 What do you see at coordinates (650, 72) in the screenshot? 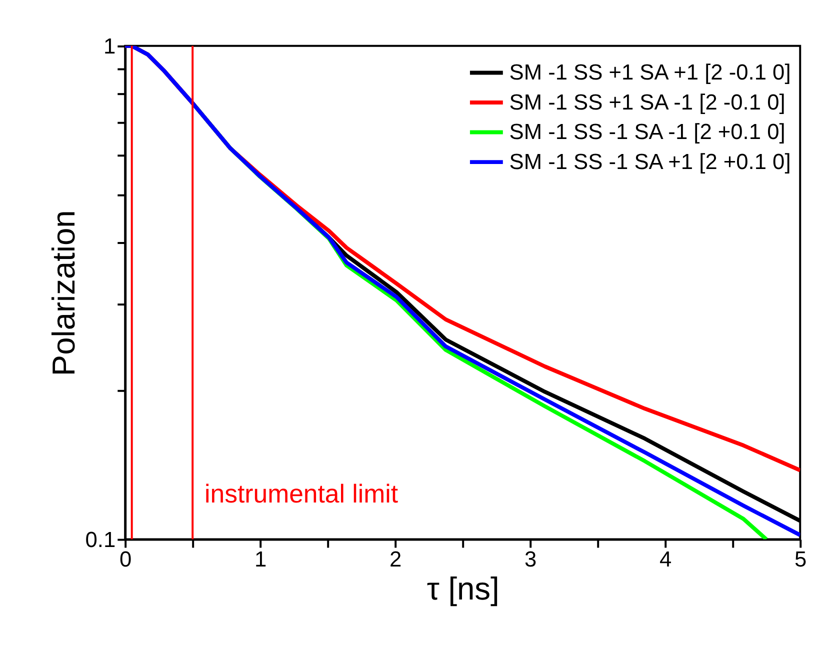
I see `legend-label: SM -1 SS +1 SA +1 [2 -0.1 0]` at bounding box center [650, 72].